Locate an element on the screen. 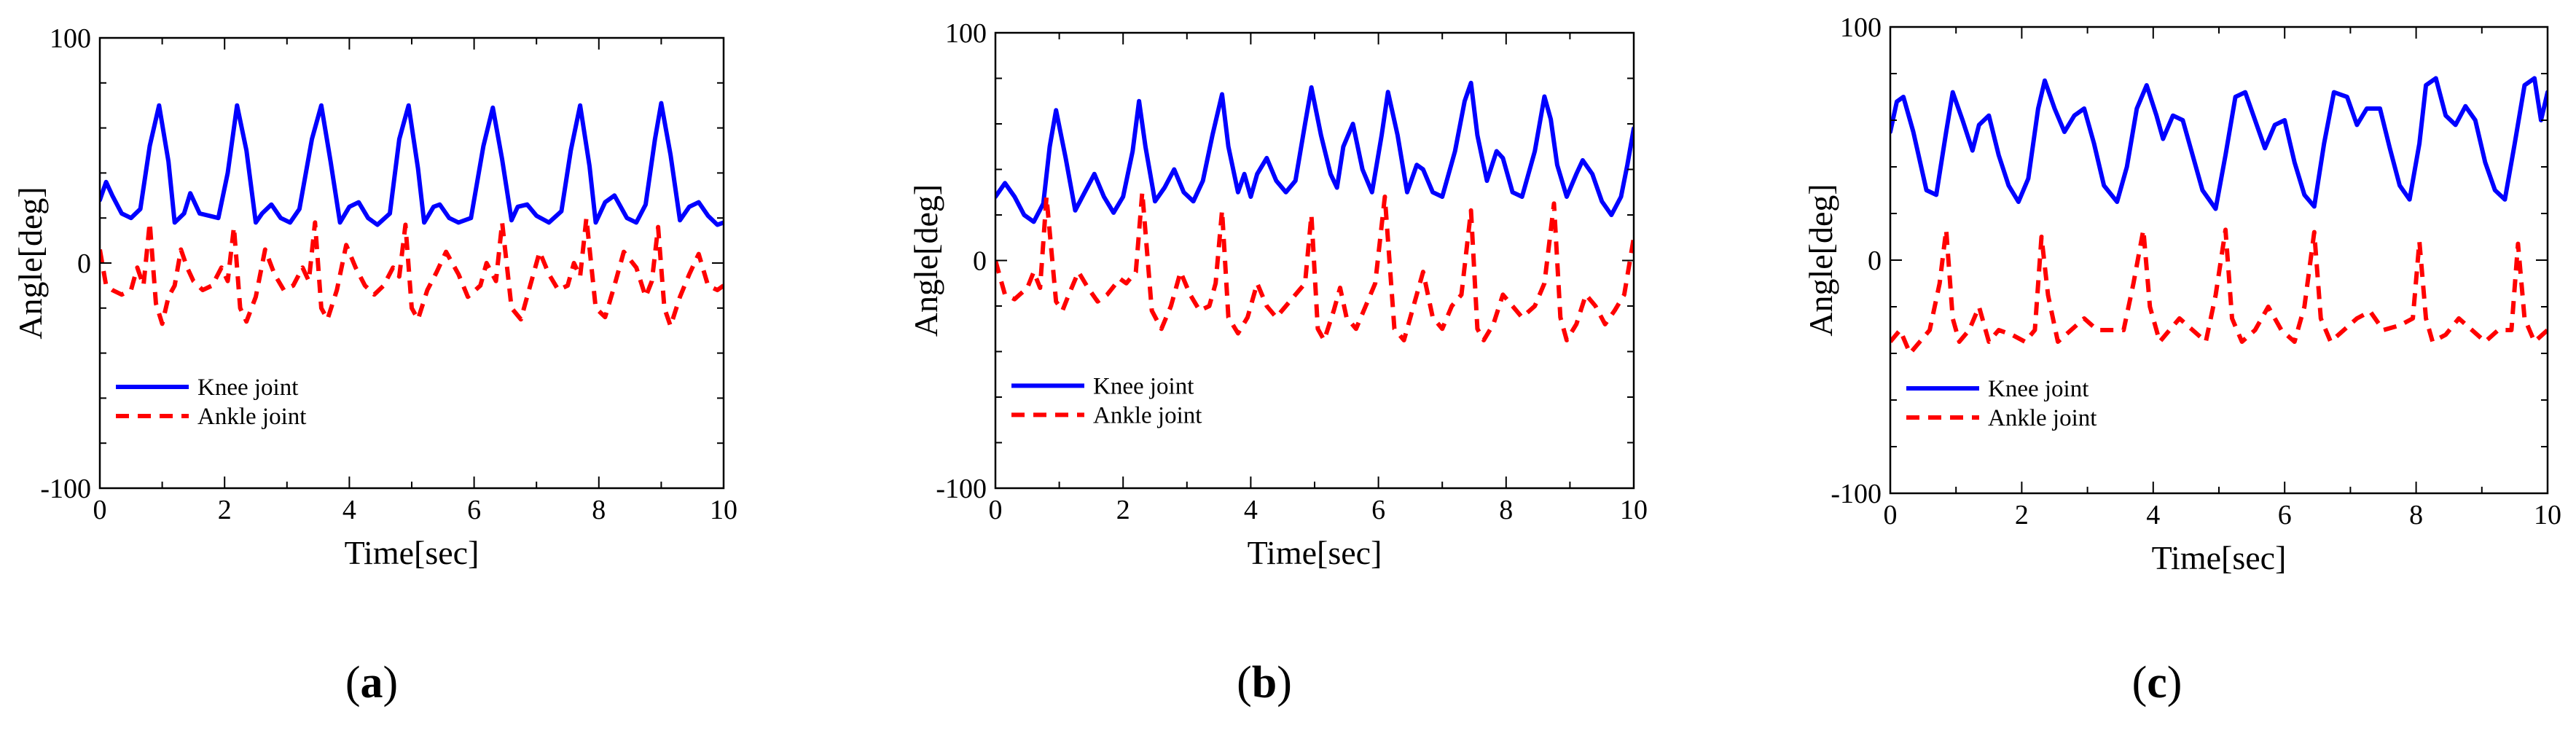 This screenshot has width=2576, height=733. panel-label: (b) is located at coordinates (1264, 682).